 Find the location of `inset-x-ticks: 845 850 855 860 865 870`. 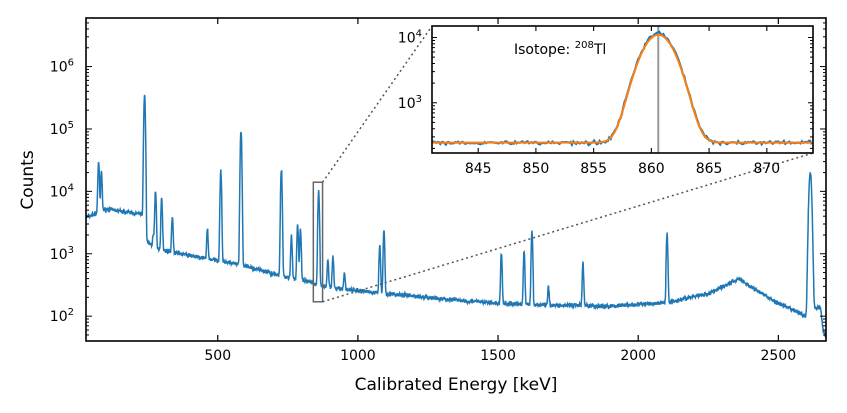

inset-x-ticks: 845 850 855 860 865 870 is located at coordinates (622, 101).